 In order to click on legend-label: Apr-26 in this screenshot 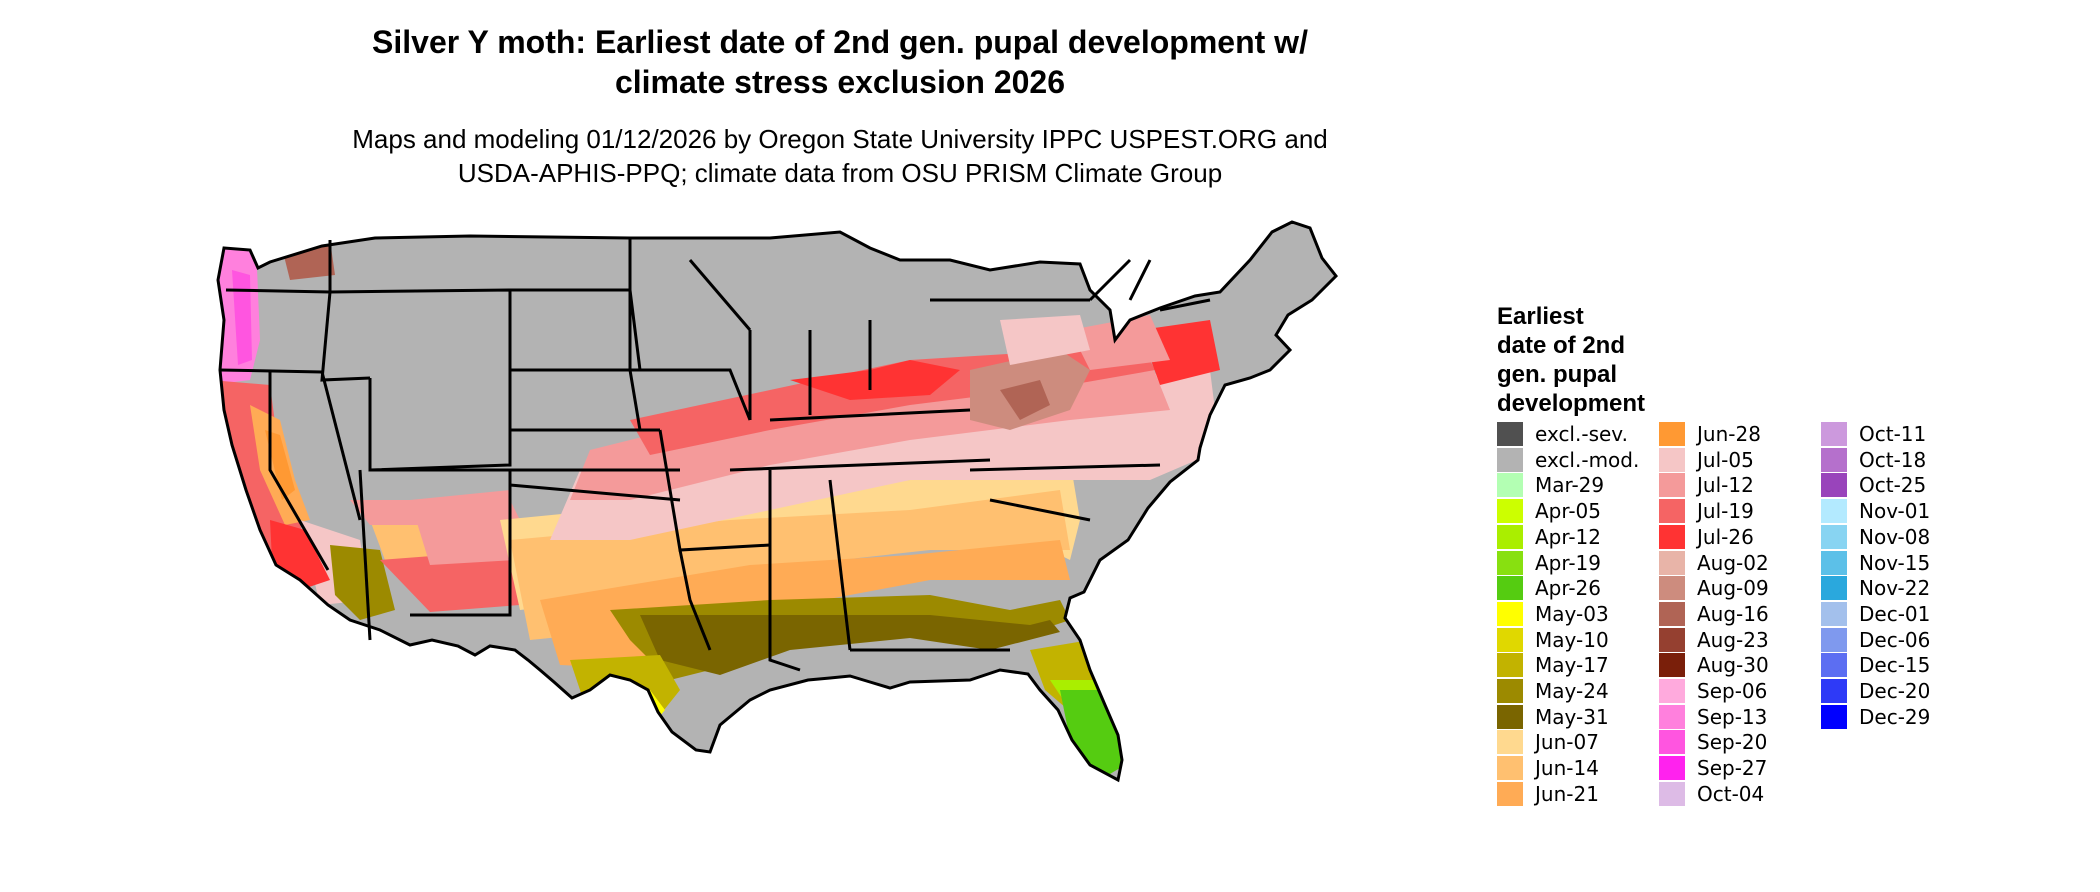, I will do `click(1568, 588)`.